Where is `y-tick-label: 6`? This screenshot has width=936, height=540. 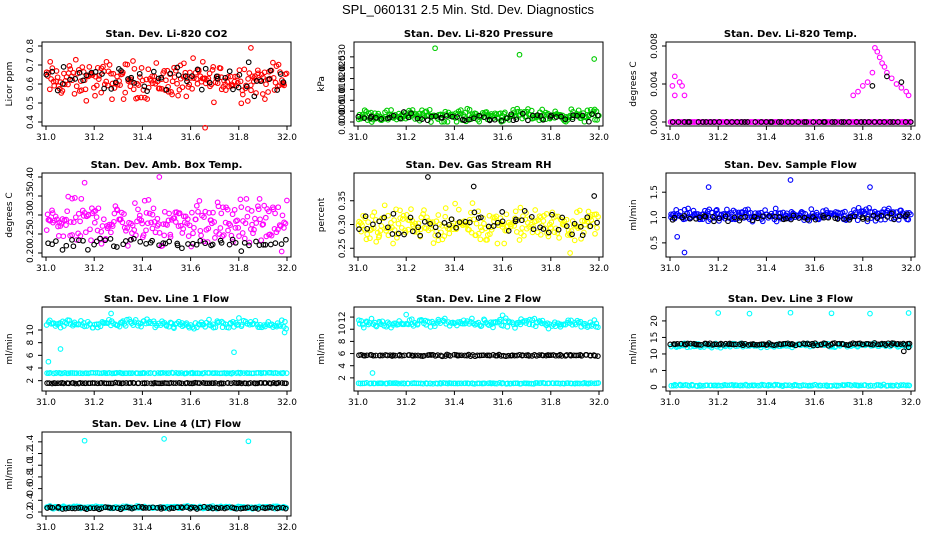
y-tick-label: 6 is located at coordinates (31, 355).